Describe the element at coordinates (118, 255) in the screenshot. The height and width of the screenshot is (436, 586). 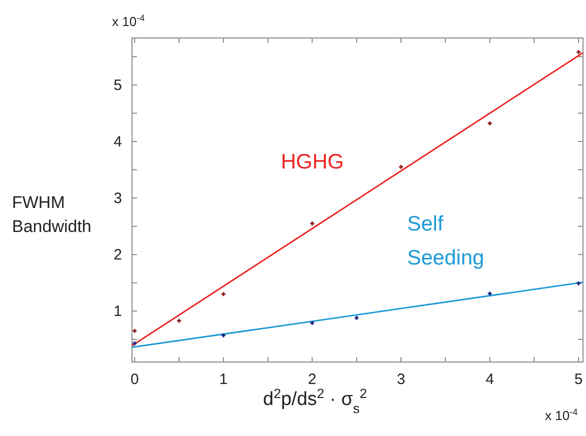
I see `y-tick-label: 2` at that location.